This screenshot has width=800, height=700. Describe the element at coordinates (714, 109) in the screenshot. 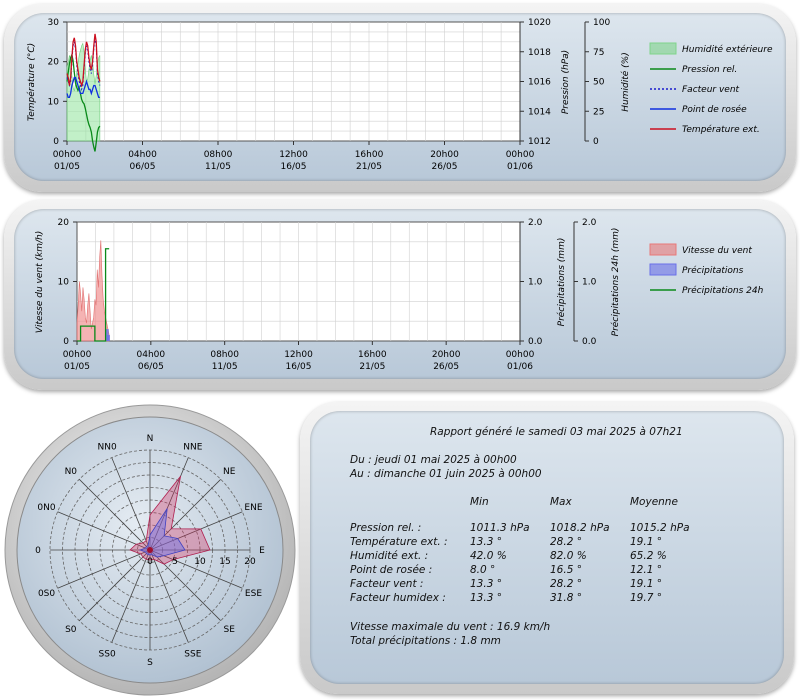

I see `legend-label: Point de rosée` at that location.